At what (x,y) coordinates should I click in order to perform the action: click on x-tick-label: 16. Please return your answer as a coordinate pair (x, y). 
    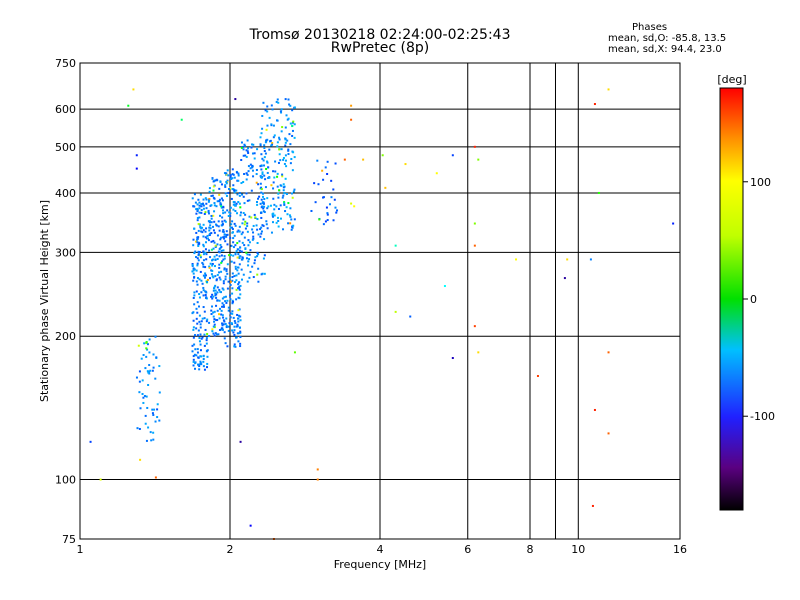
    Looking at the image, I should click on (680, 549).